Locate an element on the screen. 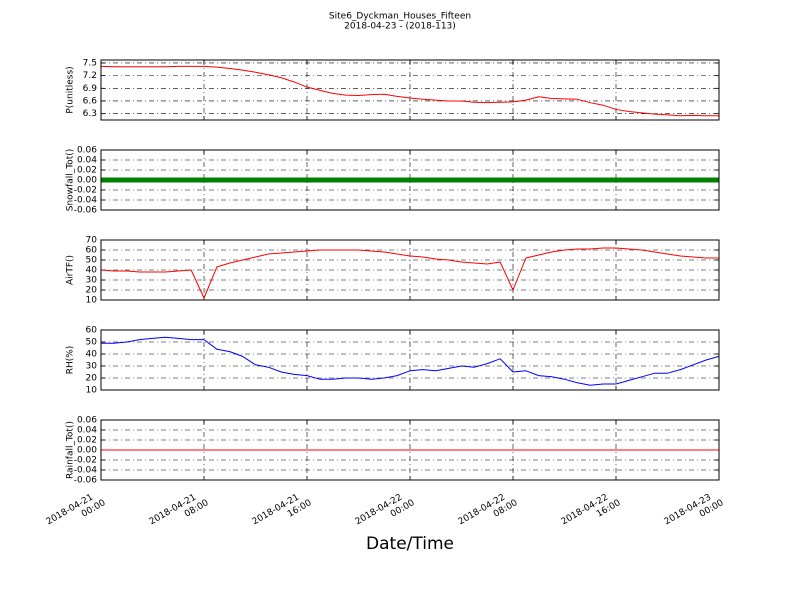 The width and height of the screenshot is (800, 600). y-axis-label: Snowfall_Tot() is located at coordinates (71, 180).